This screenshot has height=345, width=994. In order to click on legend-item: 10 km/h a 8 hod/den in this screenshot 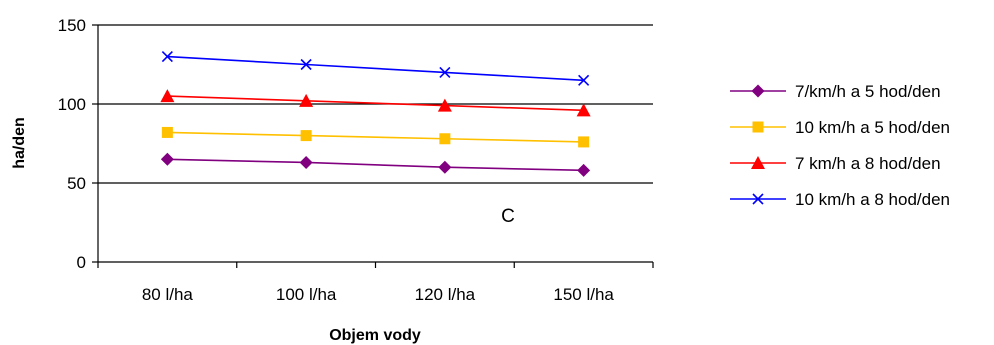, I will do `click(840, 199)`.